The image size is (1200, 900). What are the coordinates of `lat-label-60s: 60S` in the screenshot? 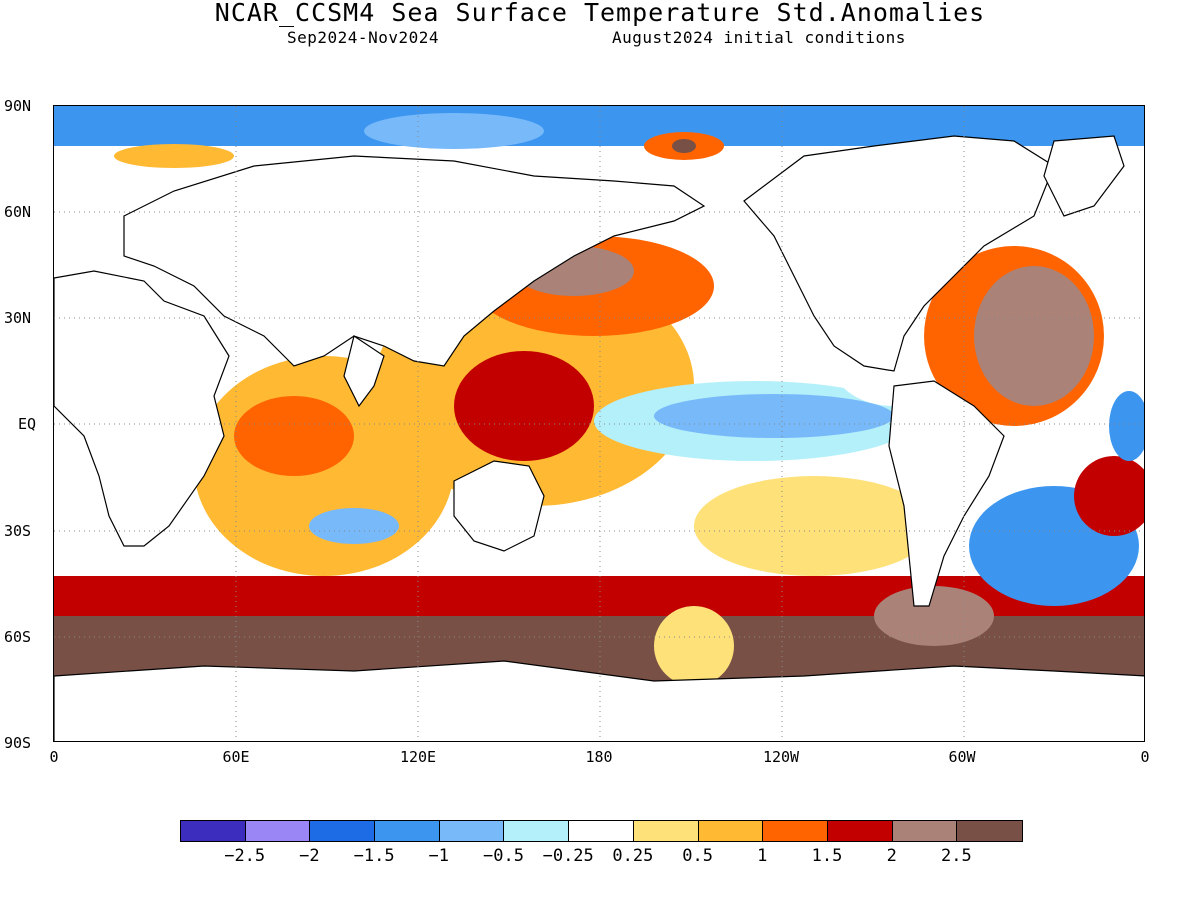 It's located at (18, 637).